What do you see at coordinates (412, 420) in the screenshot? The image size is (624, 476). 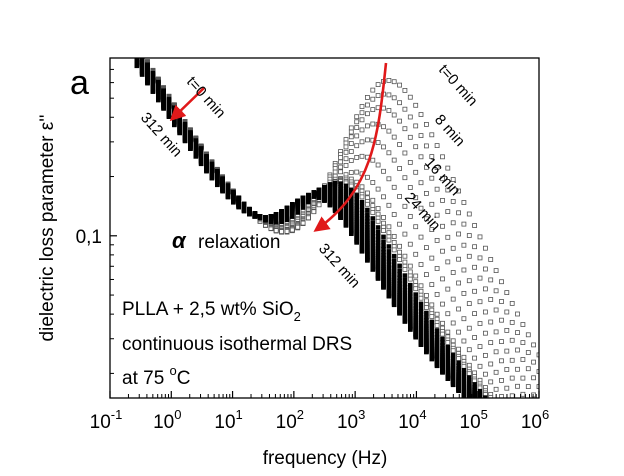 I see `x-tick-label: 104` at bounding box center [412, 420].